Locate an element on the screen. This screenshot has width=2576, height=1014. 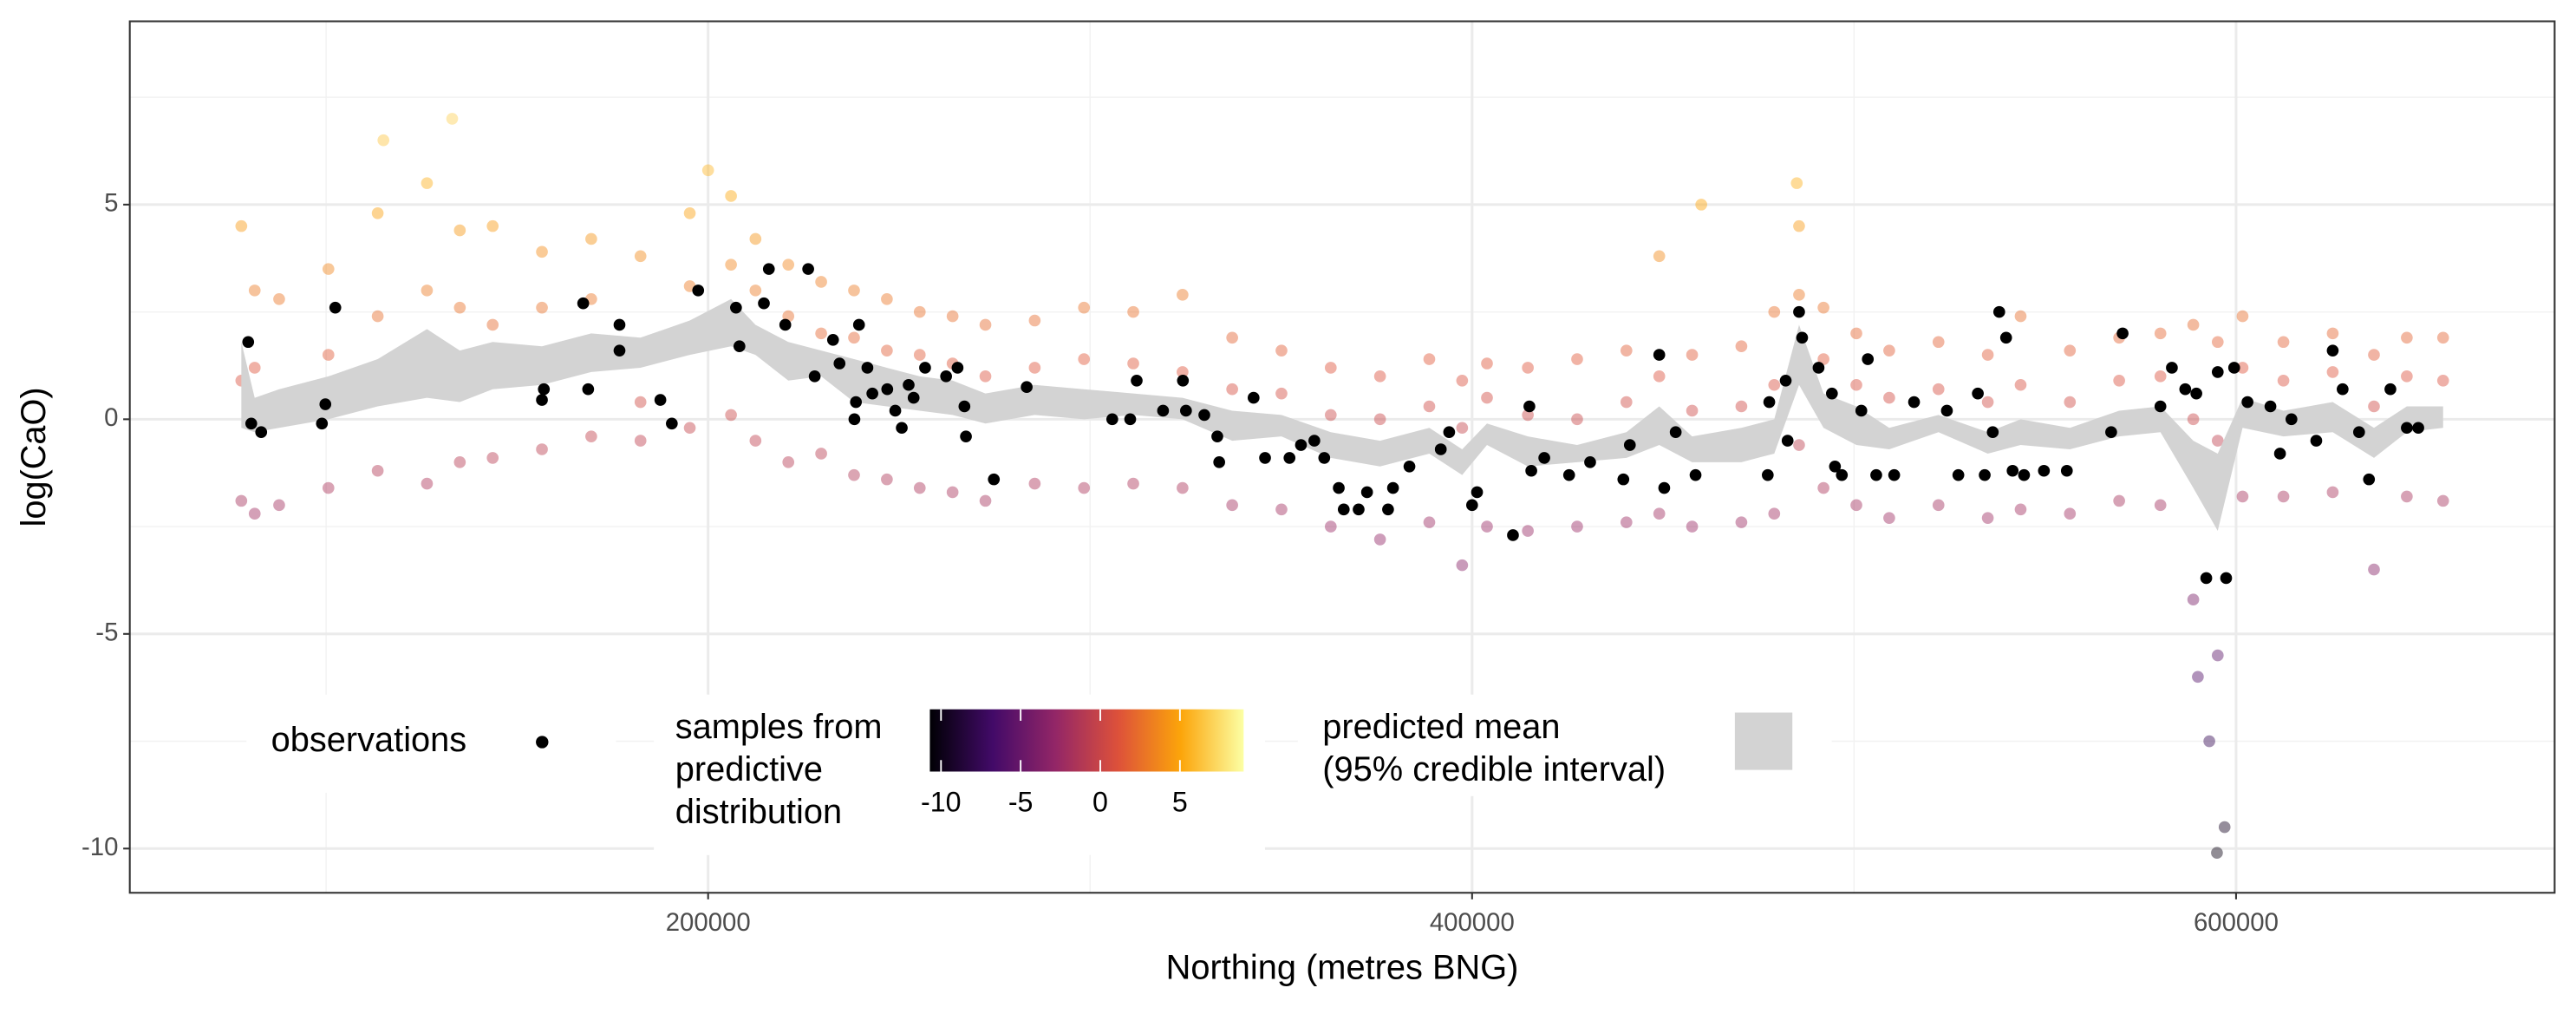
y-tick-label: -5 is located at coordinates (107, 632).